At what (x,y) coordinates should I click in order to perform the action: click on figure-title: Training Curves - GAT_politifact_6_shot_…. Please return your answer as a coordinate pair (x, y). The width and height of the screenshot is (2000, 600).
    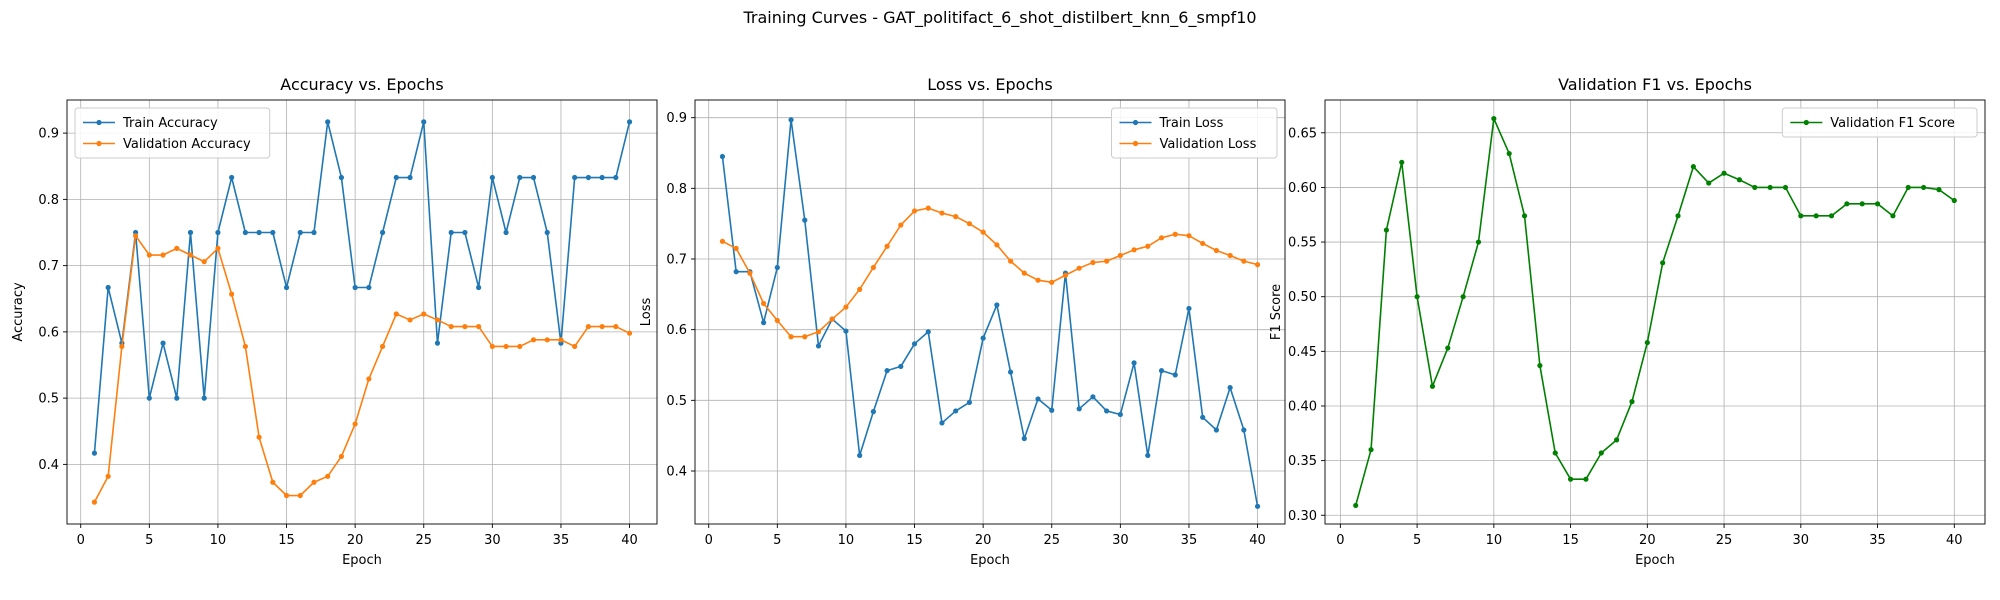
    Looking at the image, I should click on (1000, 17).